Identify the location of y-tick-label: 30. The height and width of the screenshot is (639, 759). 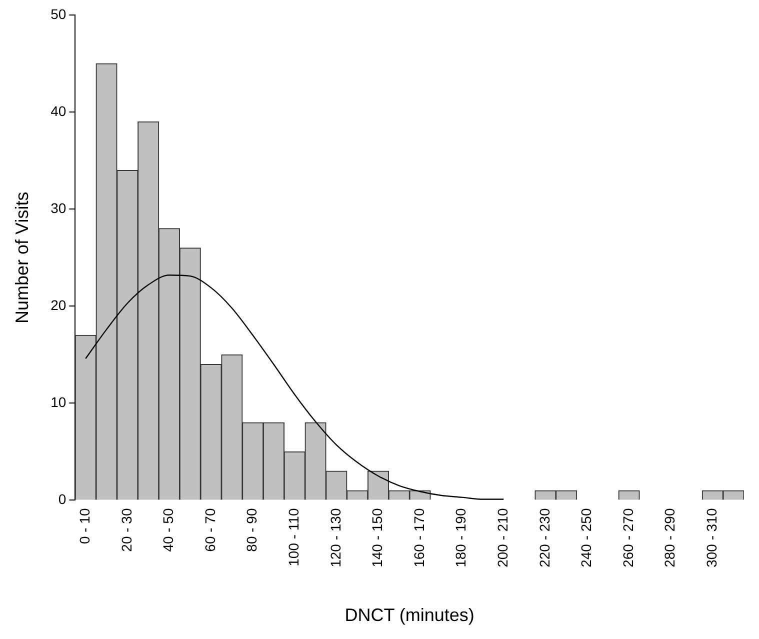
(58, 208).